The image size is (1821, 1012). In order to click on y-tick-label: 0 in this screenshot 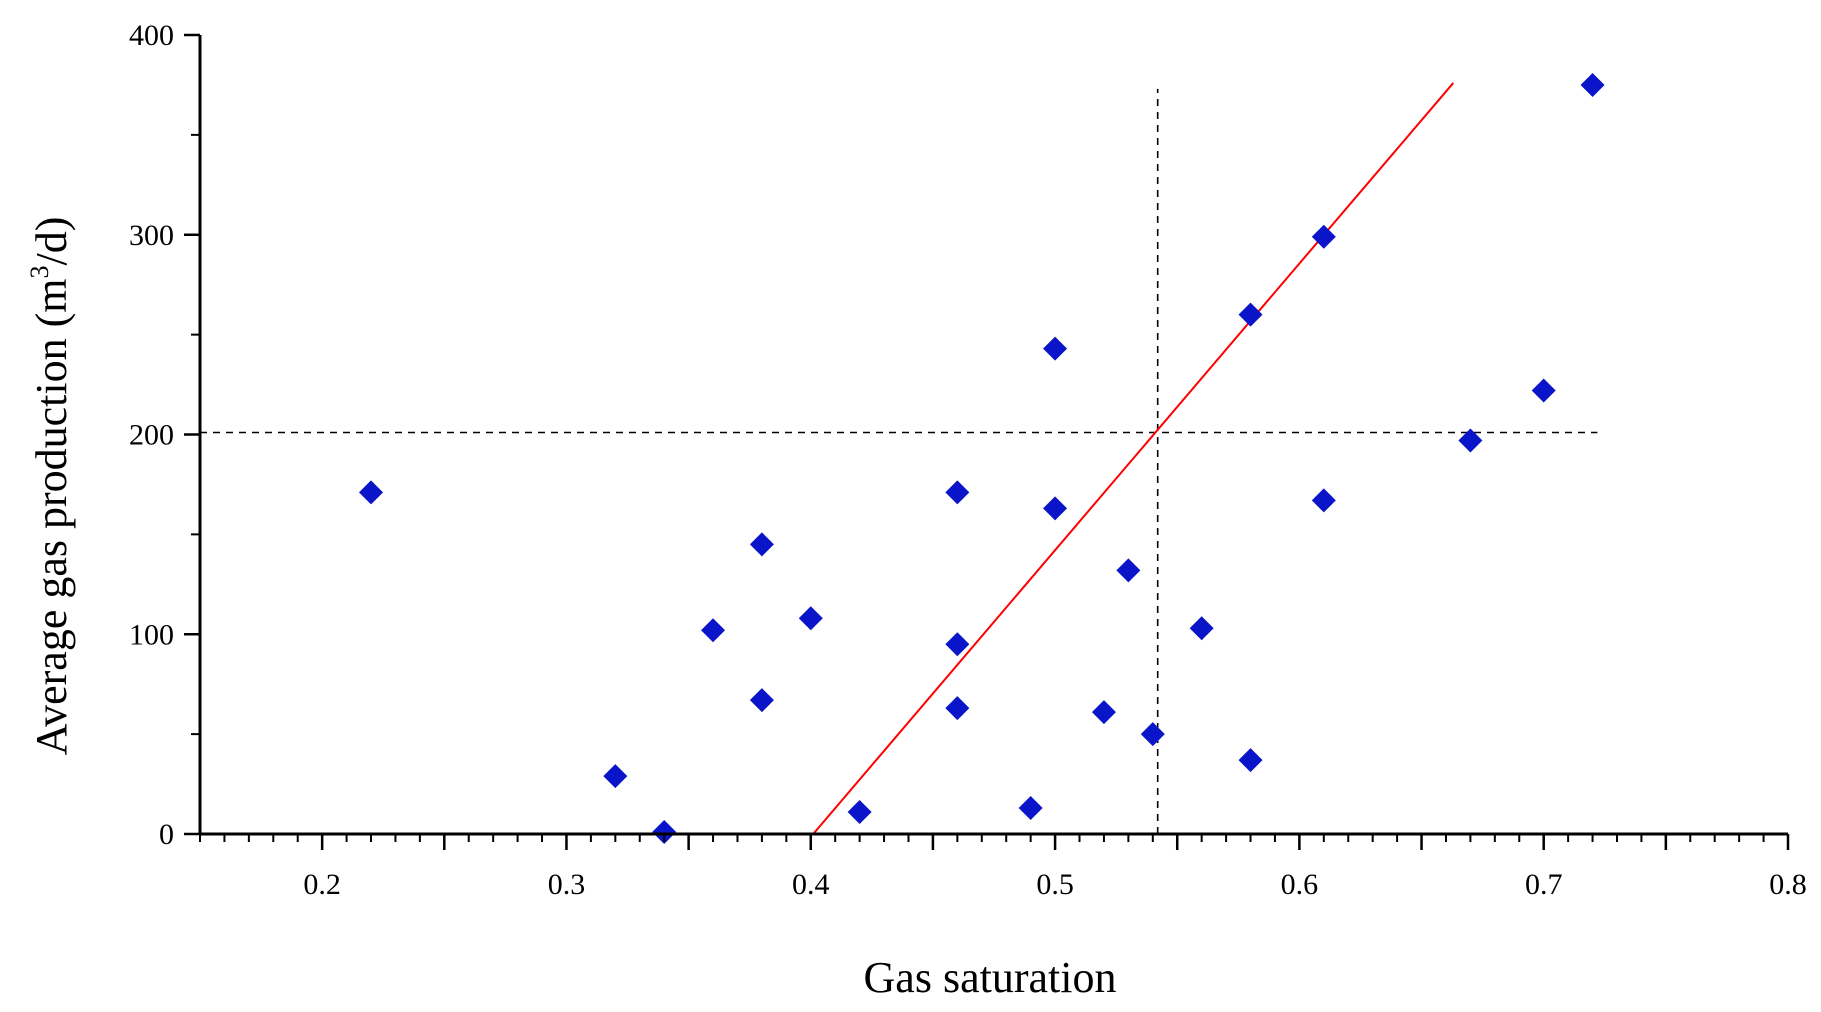, I will do `click(166, 834)`.